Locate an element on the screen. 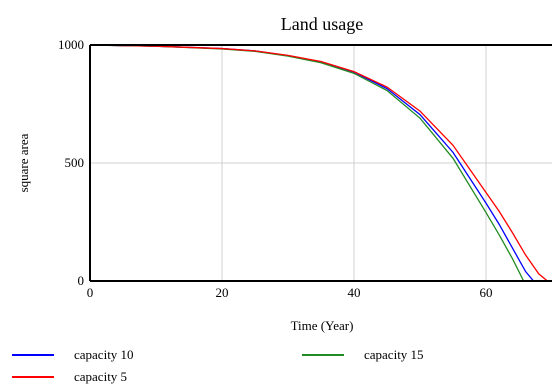 The image size is (554, 385). x-tick-label: 60 is located at coordinates (486, 292).